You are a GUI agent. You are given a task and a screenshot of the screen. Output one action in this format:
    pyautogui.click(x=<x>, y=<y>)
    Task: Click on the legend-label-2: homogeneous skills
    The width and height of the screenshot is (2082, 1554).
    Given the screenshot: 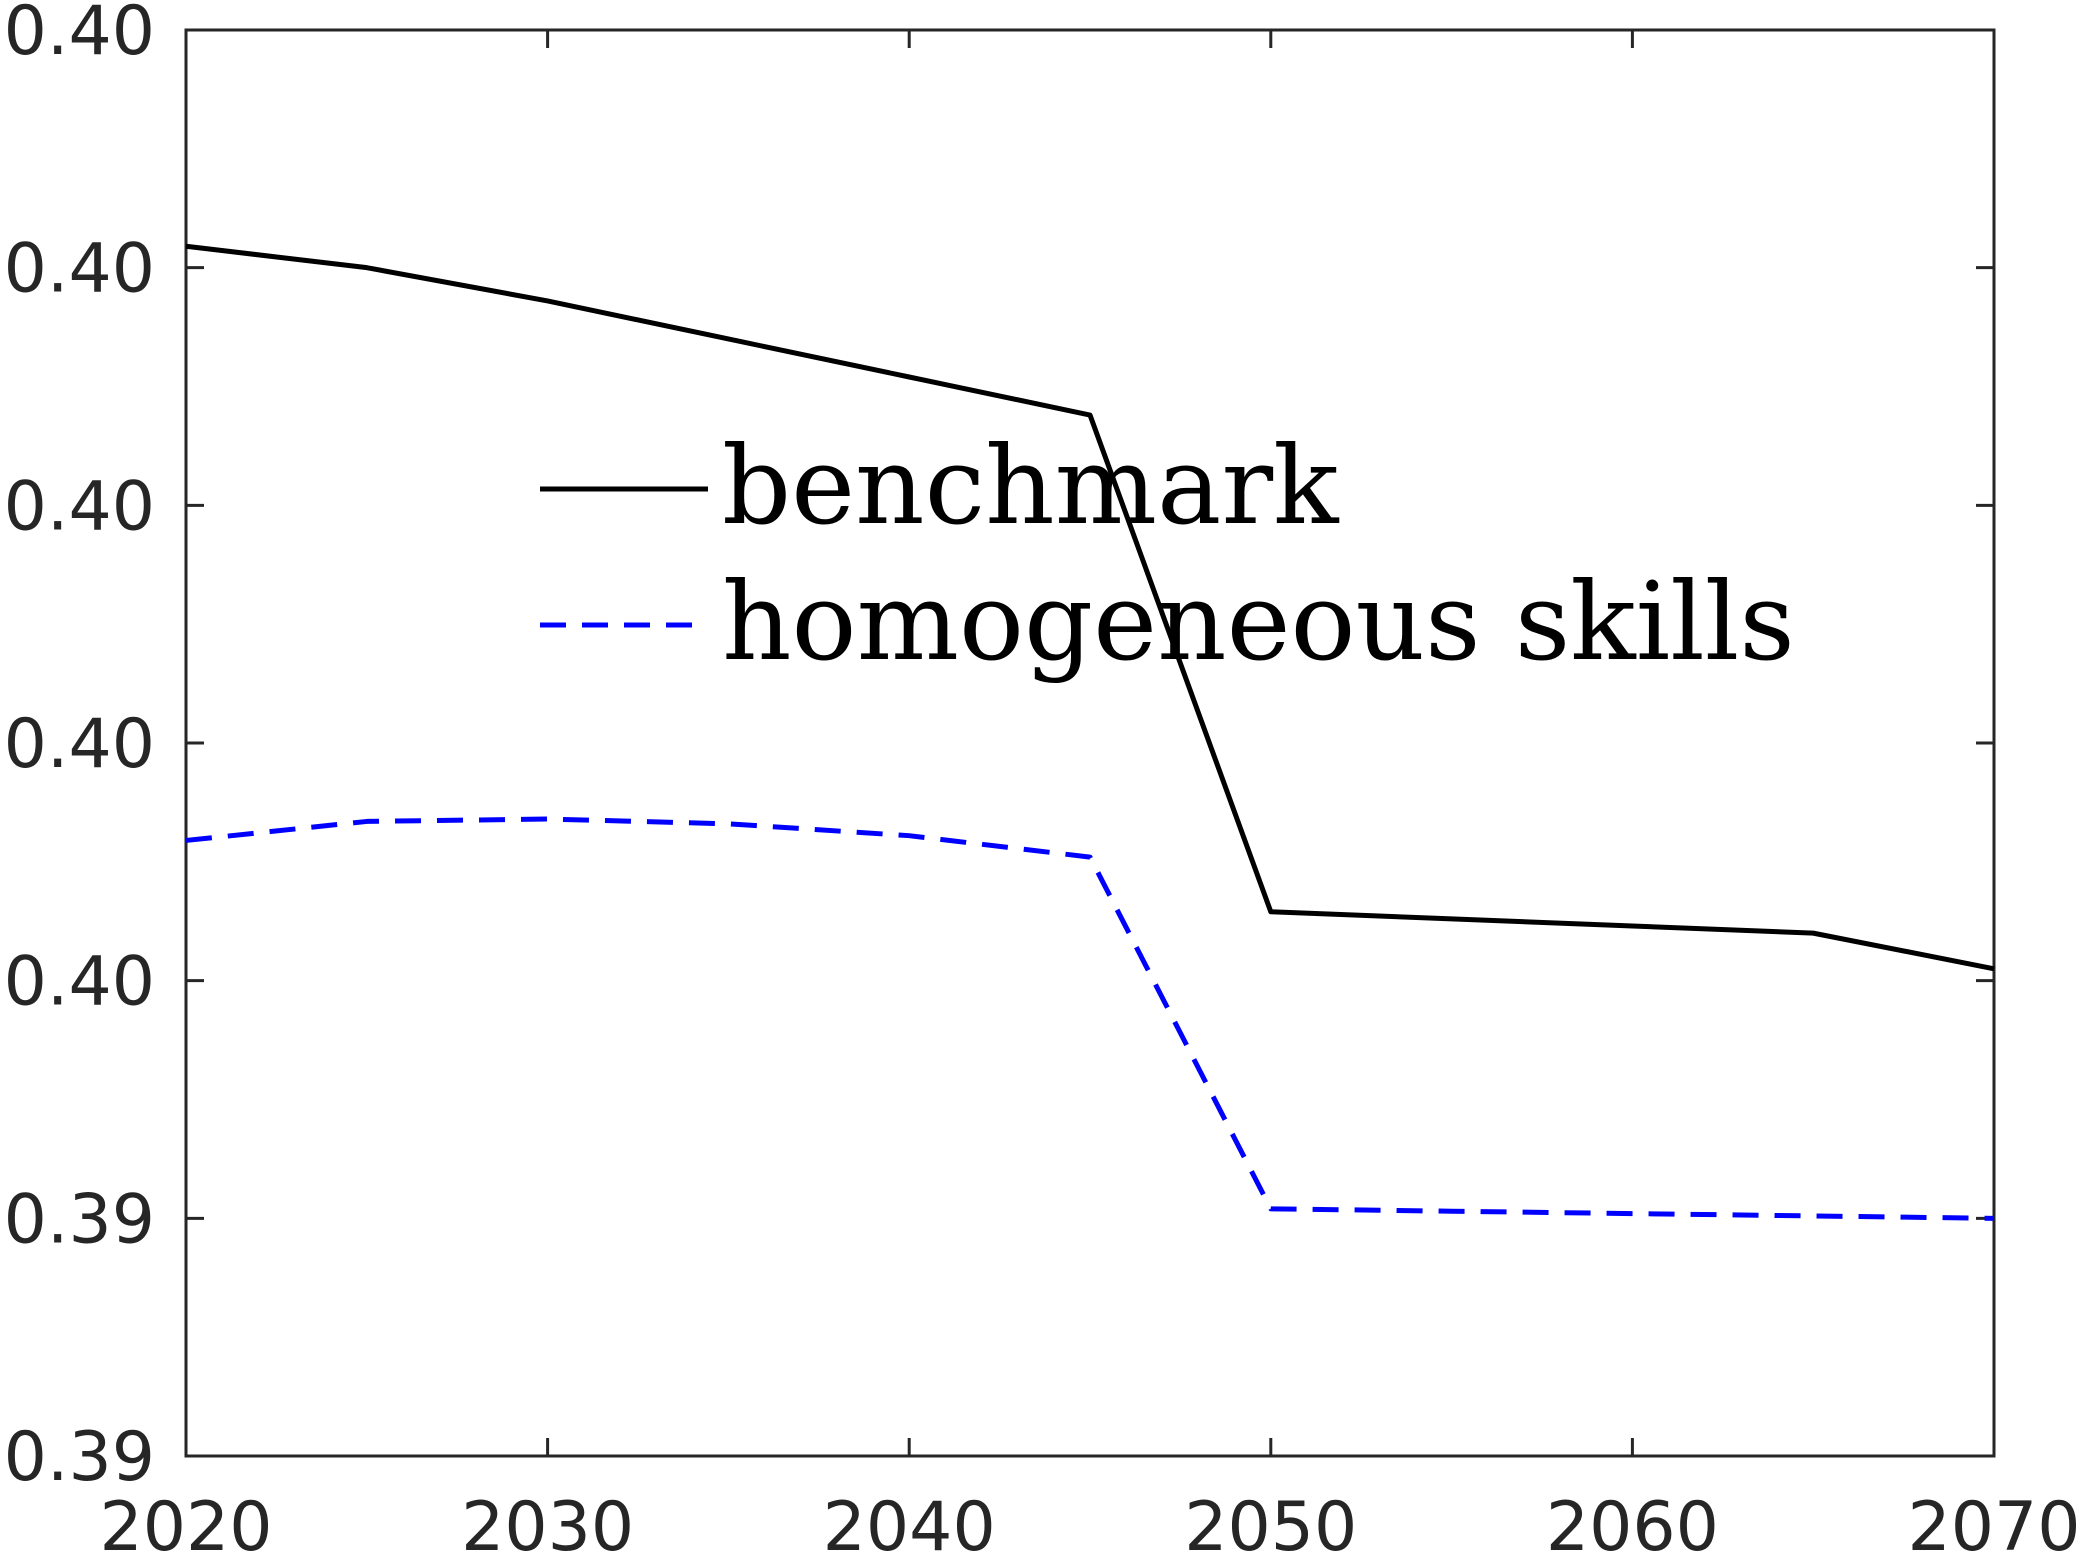 What is the action you would take?
    pyautogui.click(x=1258, y=622)
    